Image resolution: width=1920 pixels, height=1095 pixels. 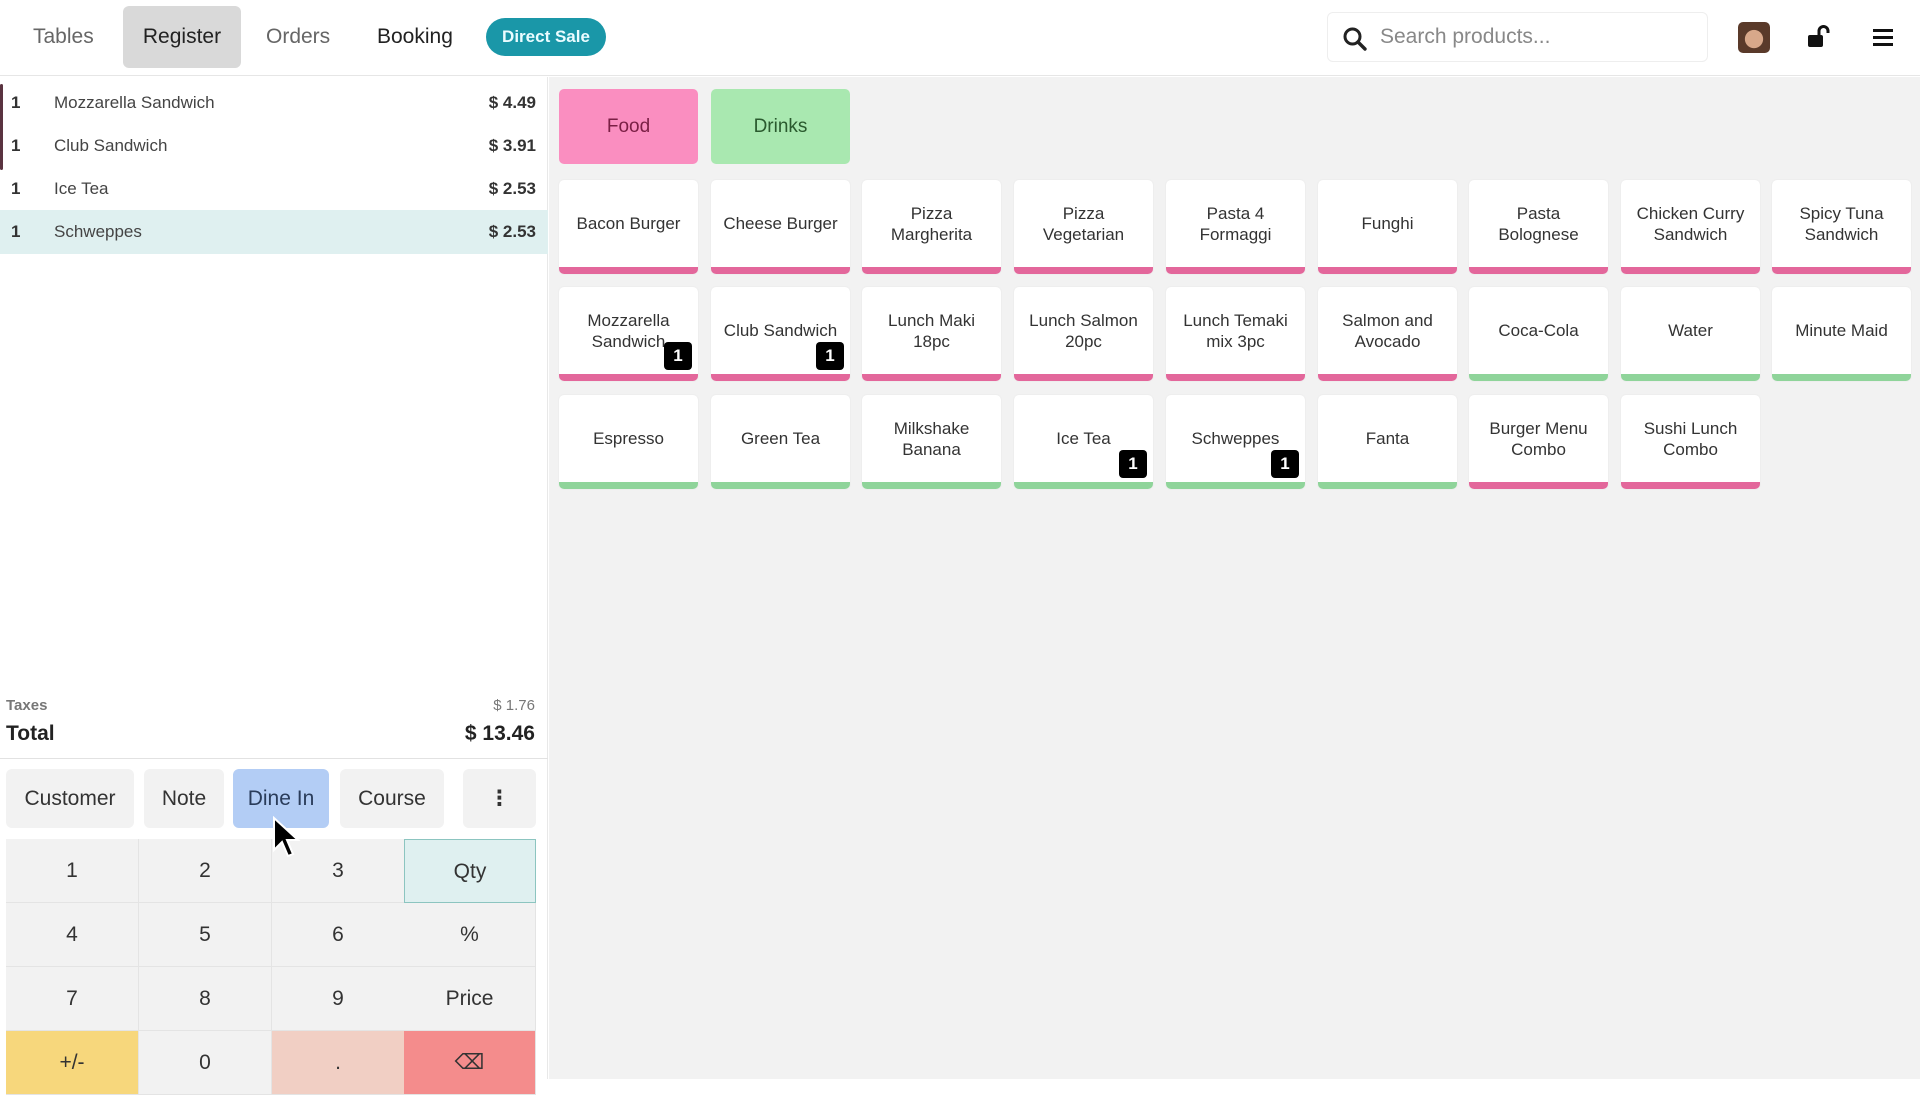 I want to click on product-tile: Pasta Bolognese, so click(x=1538, y=227).